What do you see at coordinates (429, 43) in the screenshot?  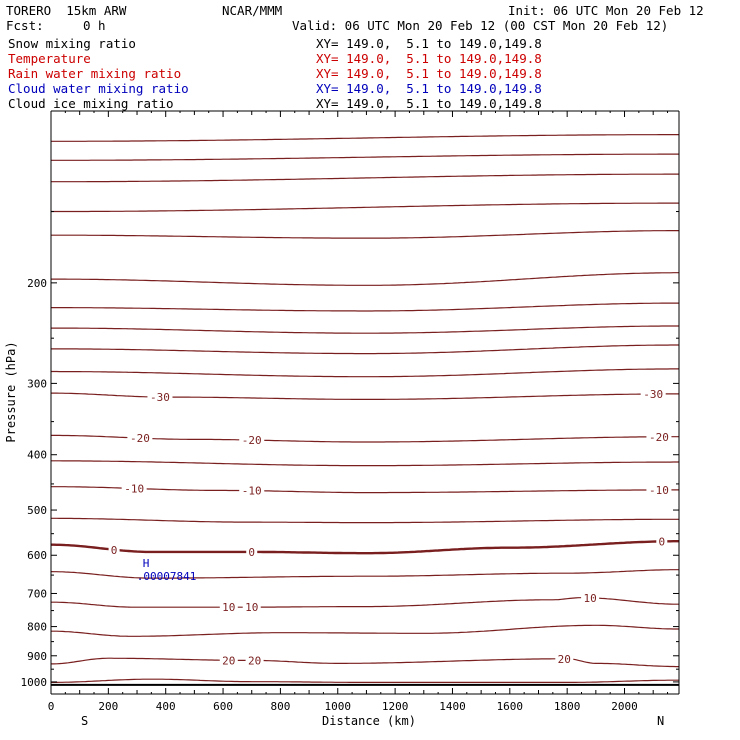 I see `legend-xy-snow: XY= 149.0, 5.1 to 149.0,149.8` at bounding box center [429, 43].